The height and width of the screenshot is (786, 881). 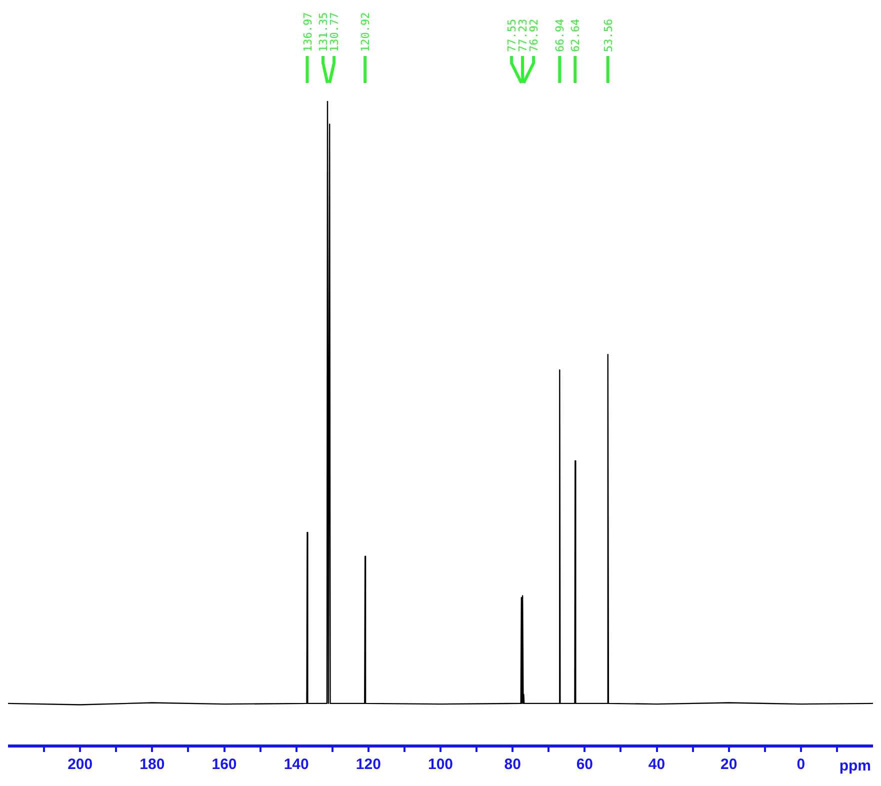 I want to click on x-tick-label: 200, so click(x=80, y=765).